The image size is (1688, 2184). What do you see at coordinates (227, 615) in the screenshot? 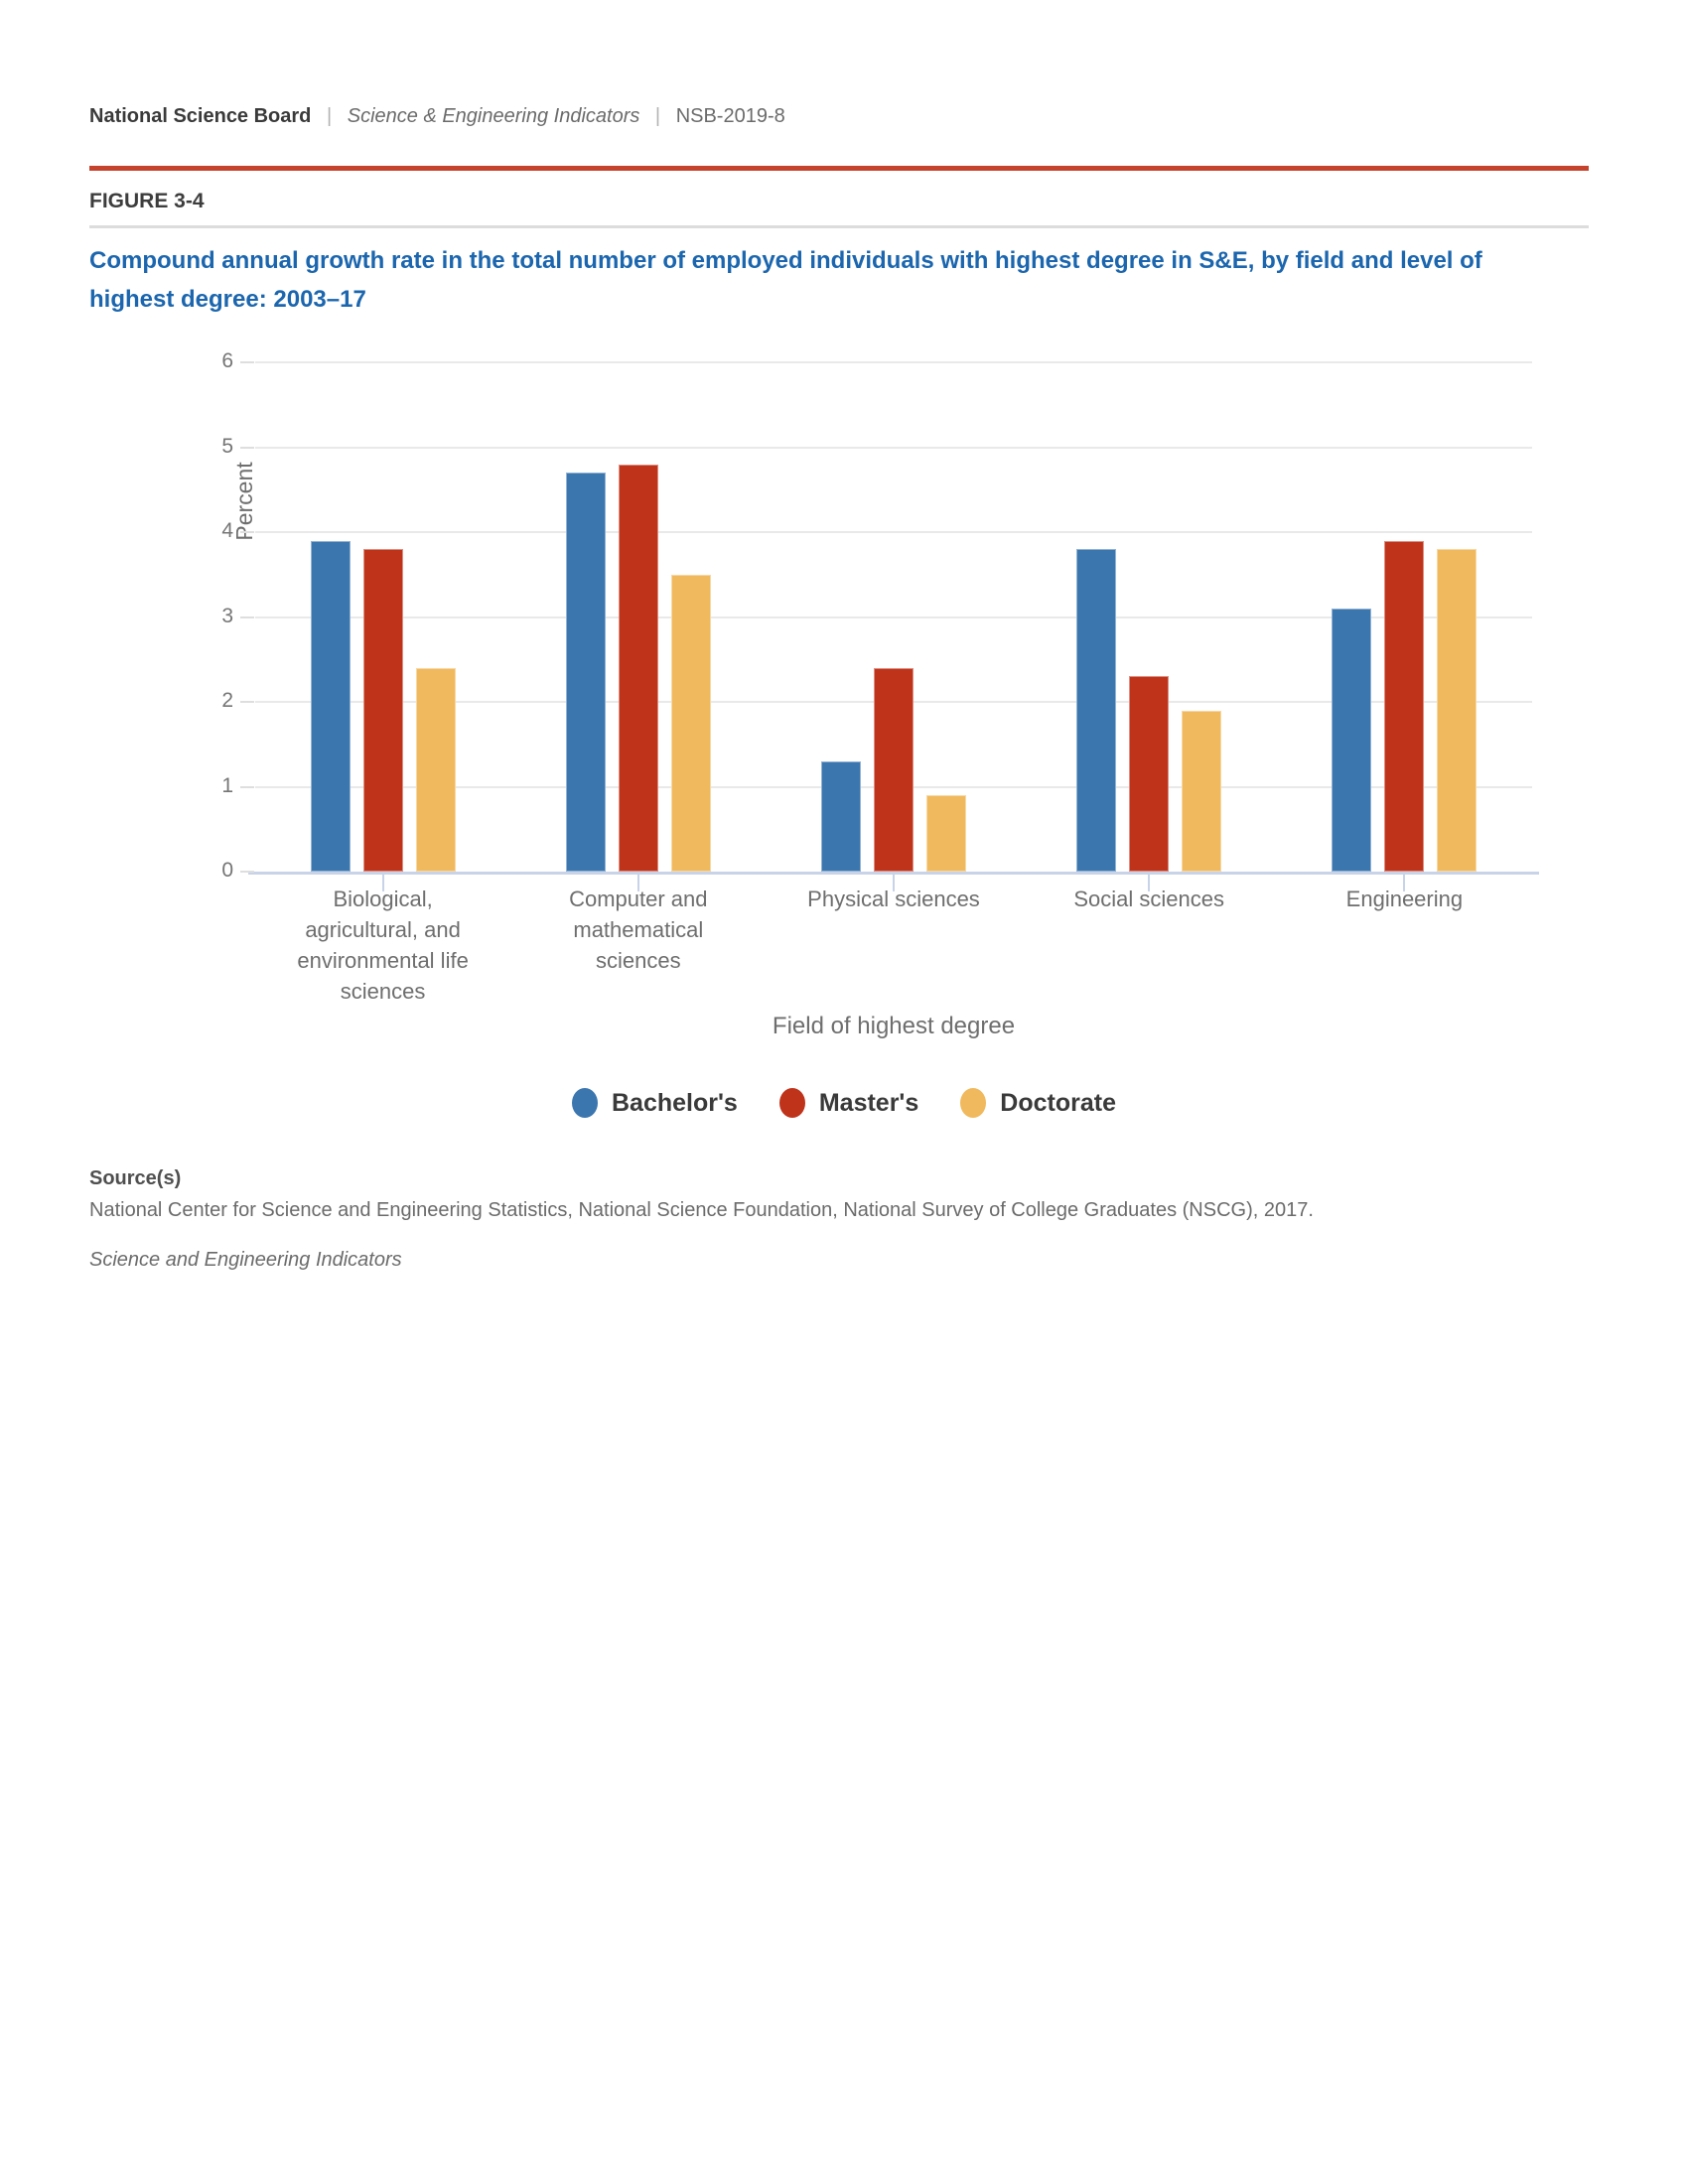
I see `y-axis-tick-label: 3` at bounding box center [227, 615].